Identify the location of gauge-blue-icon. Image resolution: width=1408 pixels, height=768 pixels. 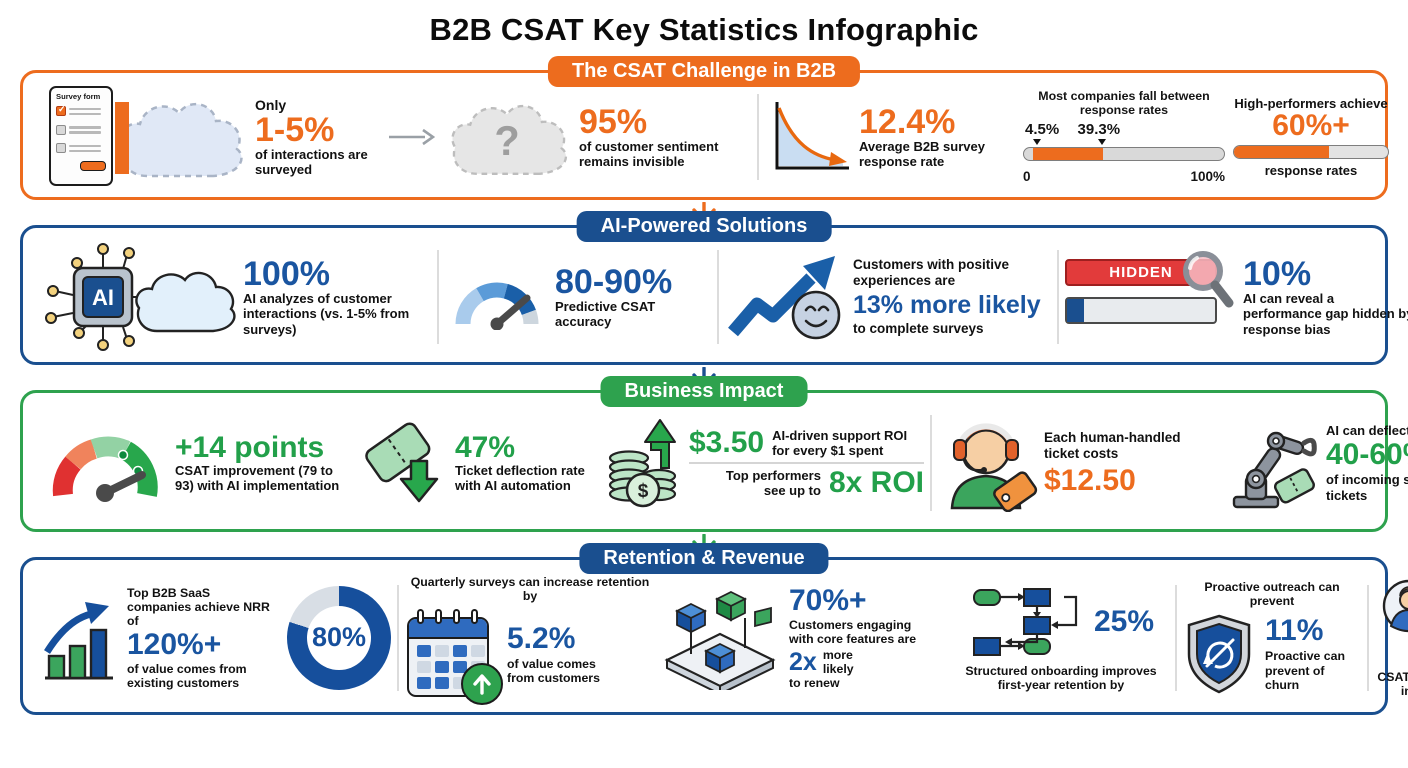
(497, 306).